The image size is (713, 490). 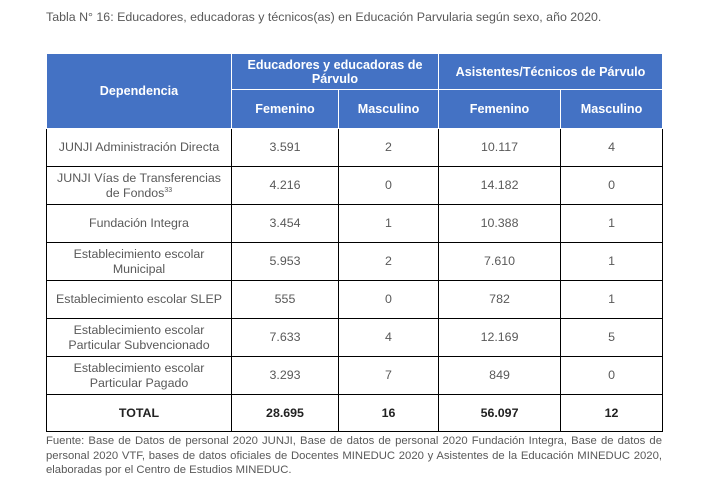 I want to click on total-row: TOTAL 28.695 16 56.097 12, so click(x=355, y=413).